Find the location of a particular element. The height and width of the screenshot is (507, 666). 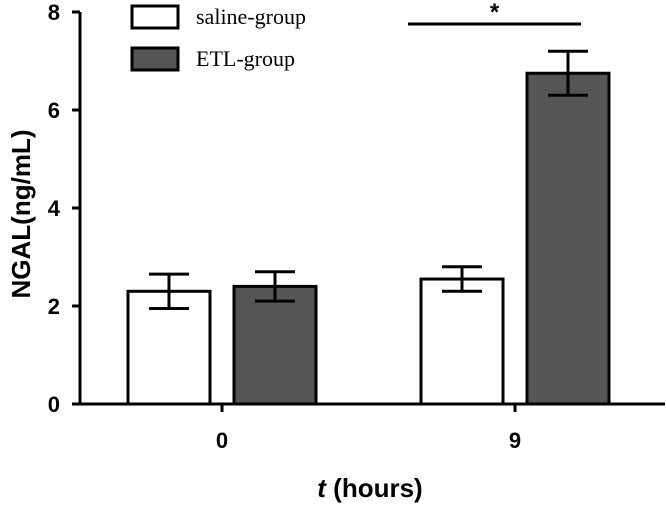

x-axis-title-italic: t is located at coordinates (322, 488).